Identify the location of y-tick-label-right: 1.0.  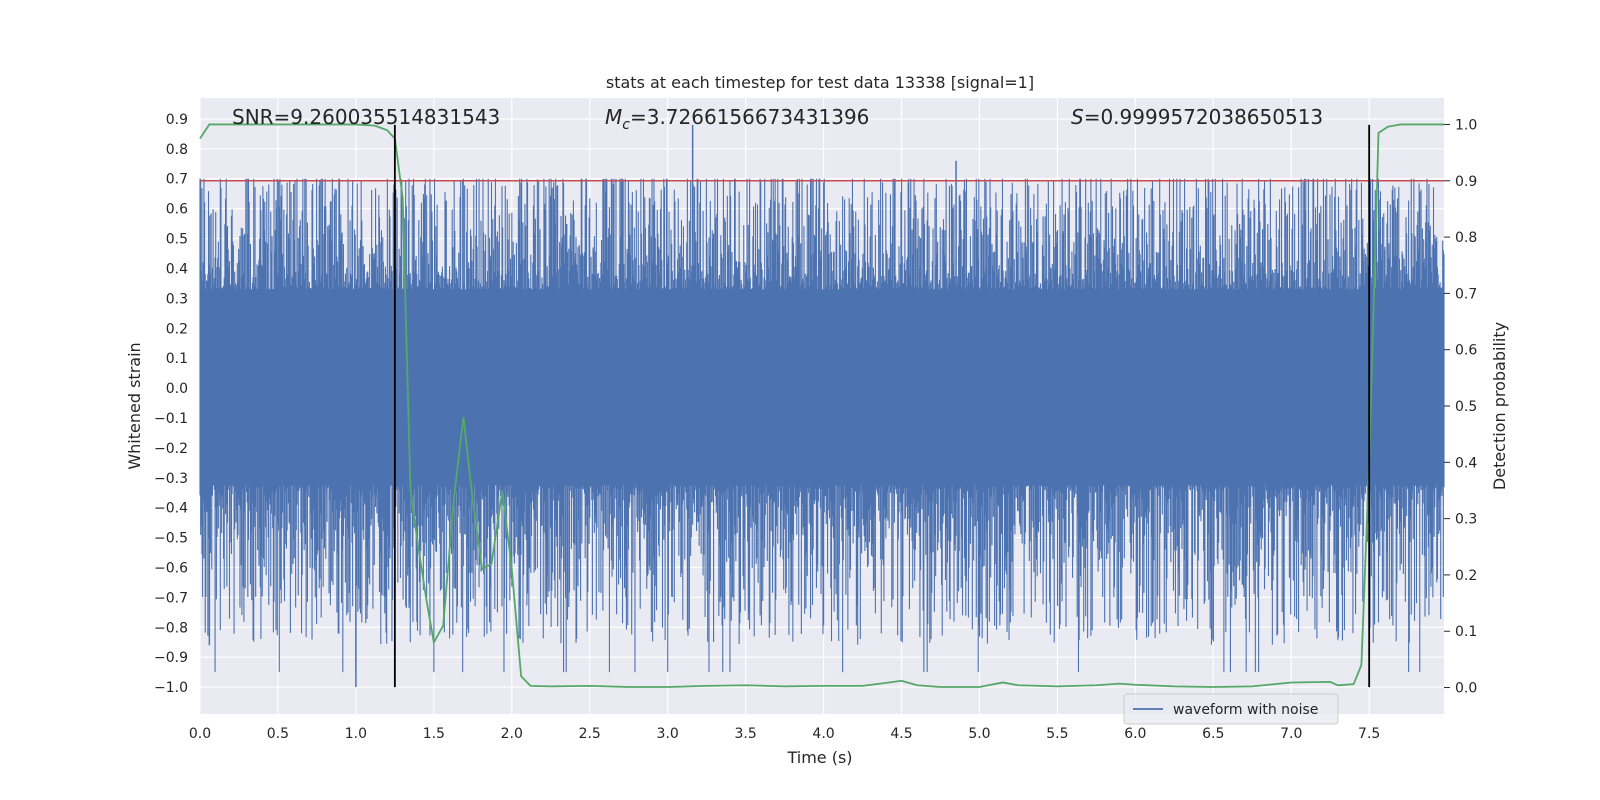
(1466, 125).